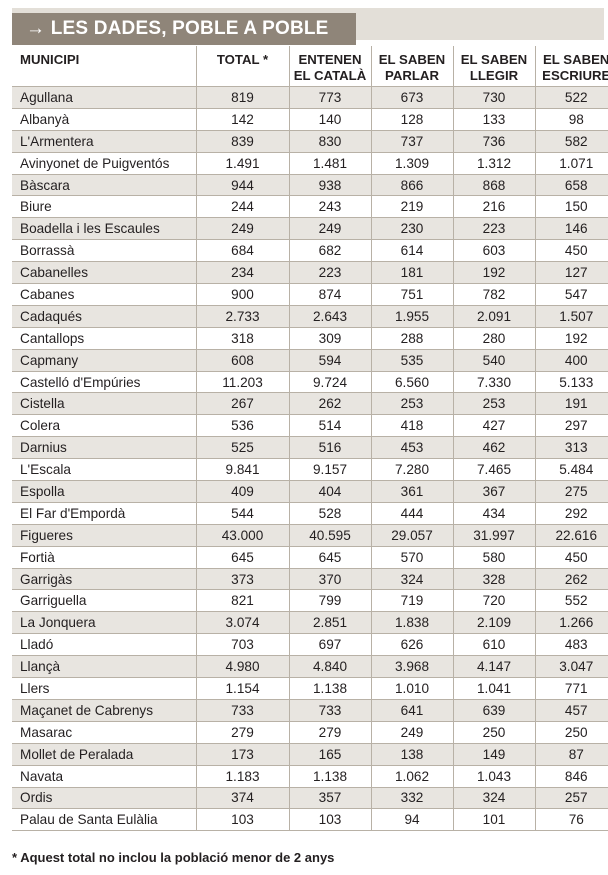  What do you see at coordinates (493, 316) in the screenshot?
I see `value-cell: 2.091` at bounding box center [493, 316].